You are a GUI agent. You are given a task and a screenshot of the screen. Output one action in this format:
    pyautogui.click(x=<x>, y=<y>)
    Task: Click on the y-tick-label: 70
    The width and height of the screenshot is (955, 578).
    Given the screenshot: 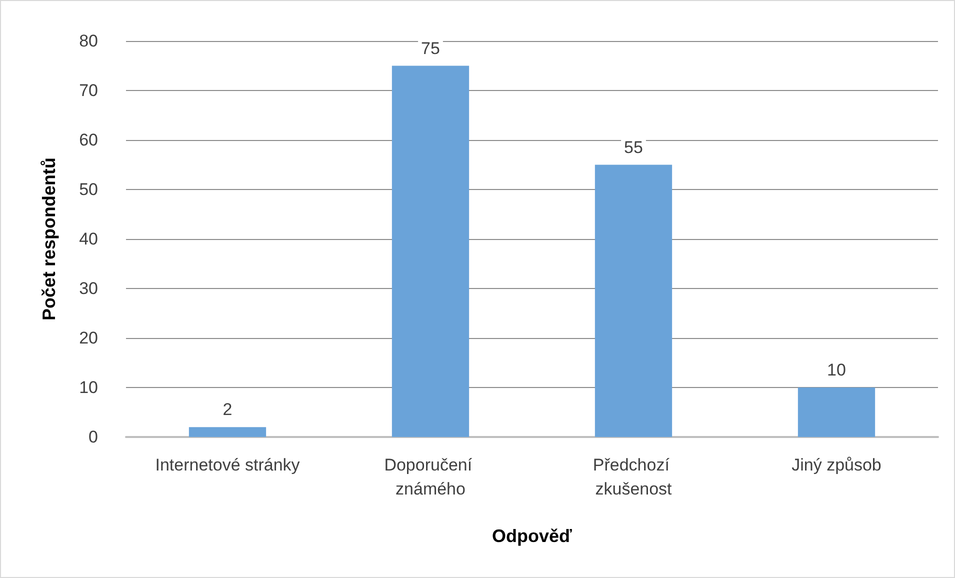 What is the action you would take?
    pyautogui.click(x=88, y=90)
    